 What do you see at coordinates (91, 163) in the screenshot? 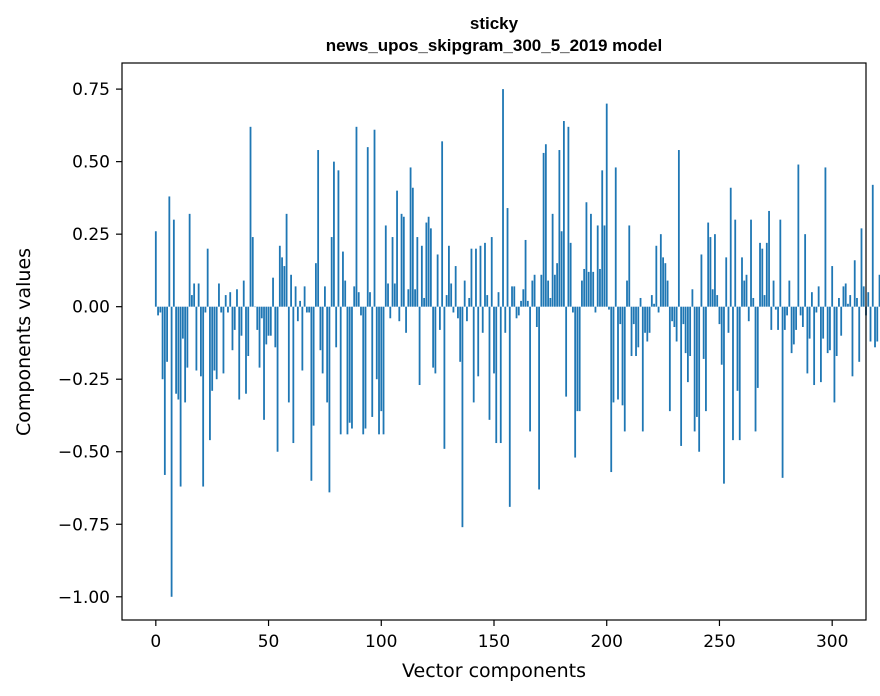
I see `y-tick-label: 0.50` at bounding box center [91, 163].